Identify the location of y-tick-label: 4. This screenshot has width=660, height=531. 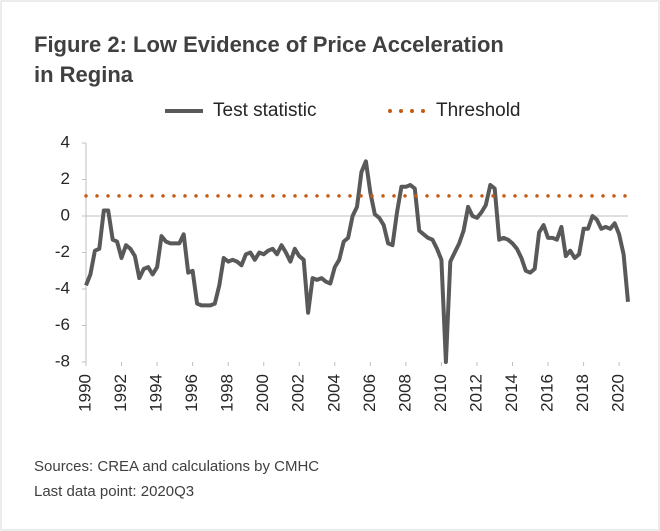
(65, 141).